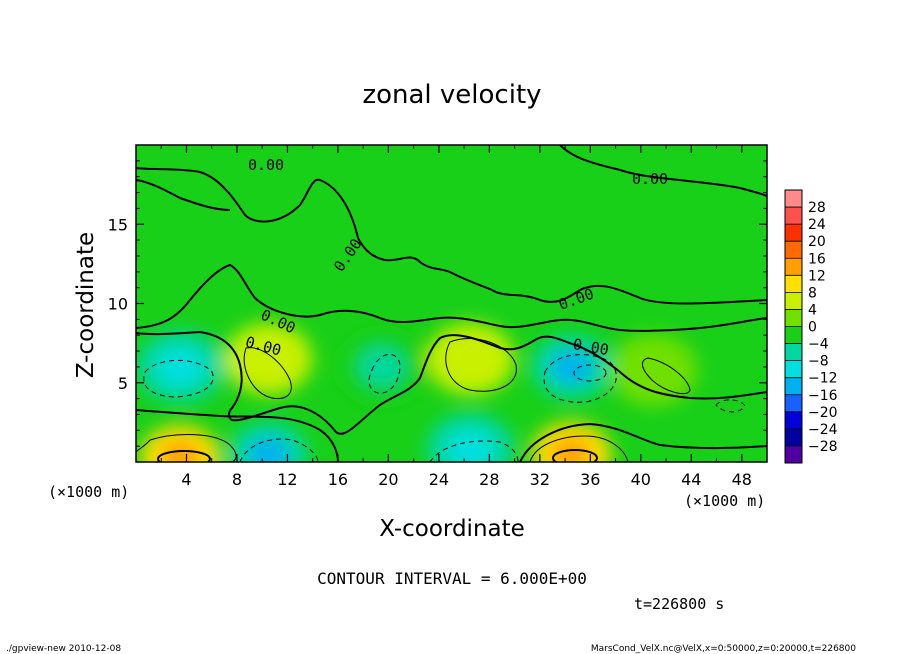 This screenshot has height=654, width=904. Describe the element at coordinates (451, 95) in the screenshot. I see `chart-title: zonal velocity` at that location.